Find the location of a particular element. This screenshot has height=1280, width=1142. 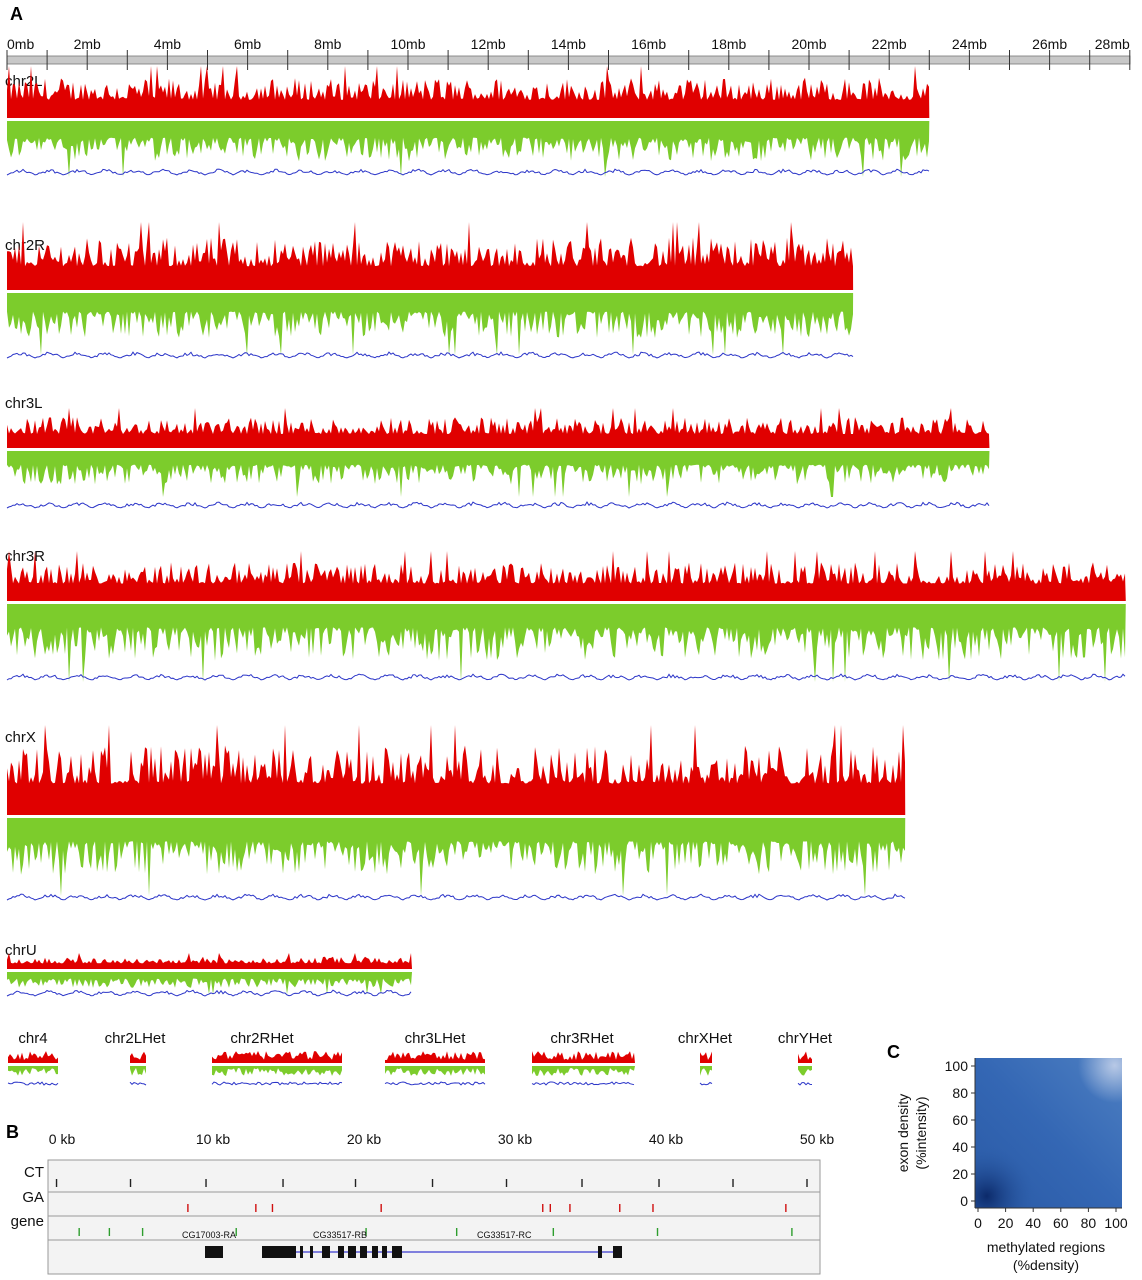

het-label: chr3RHet is located at coordinates (582, 1038).